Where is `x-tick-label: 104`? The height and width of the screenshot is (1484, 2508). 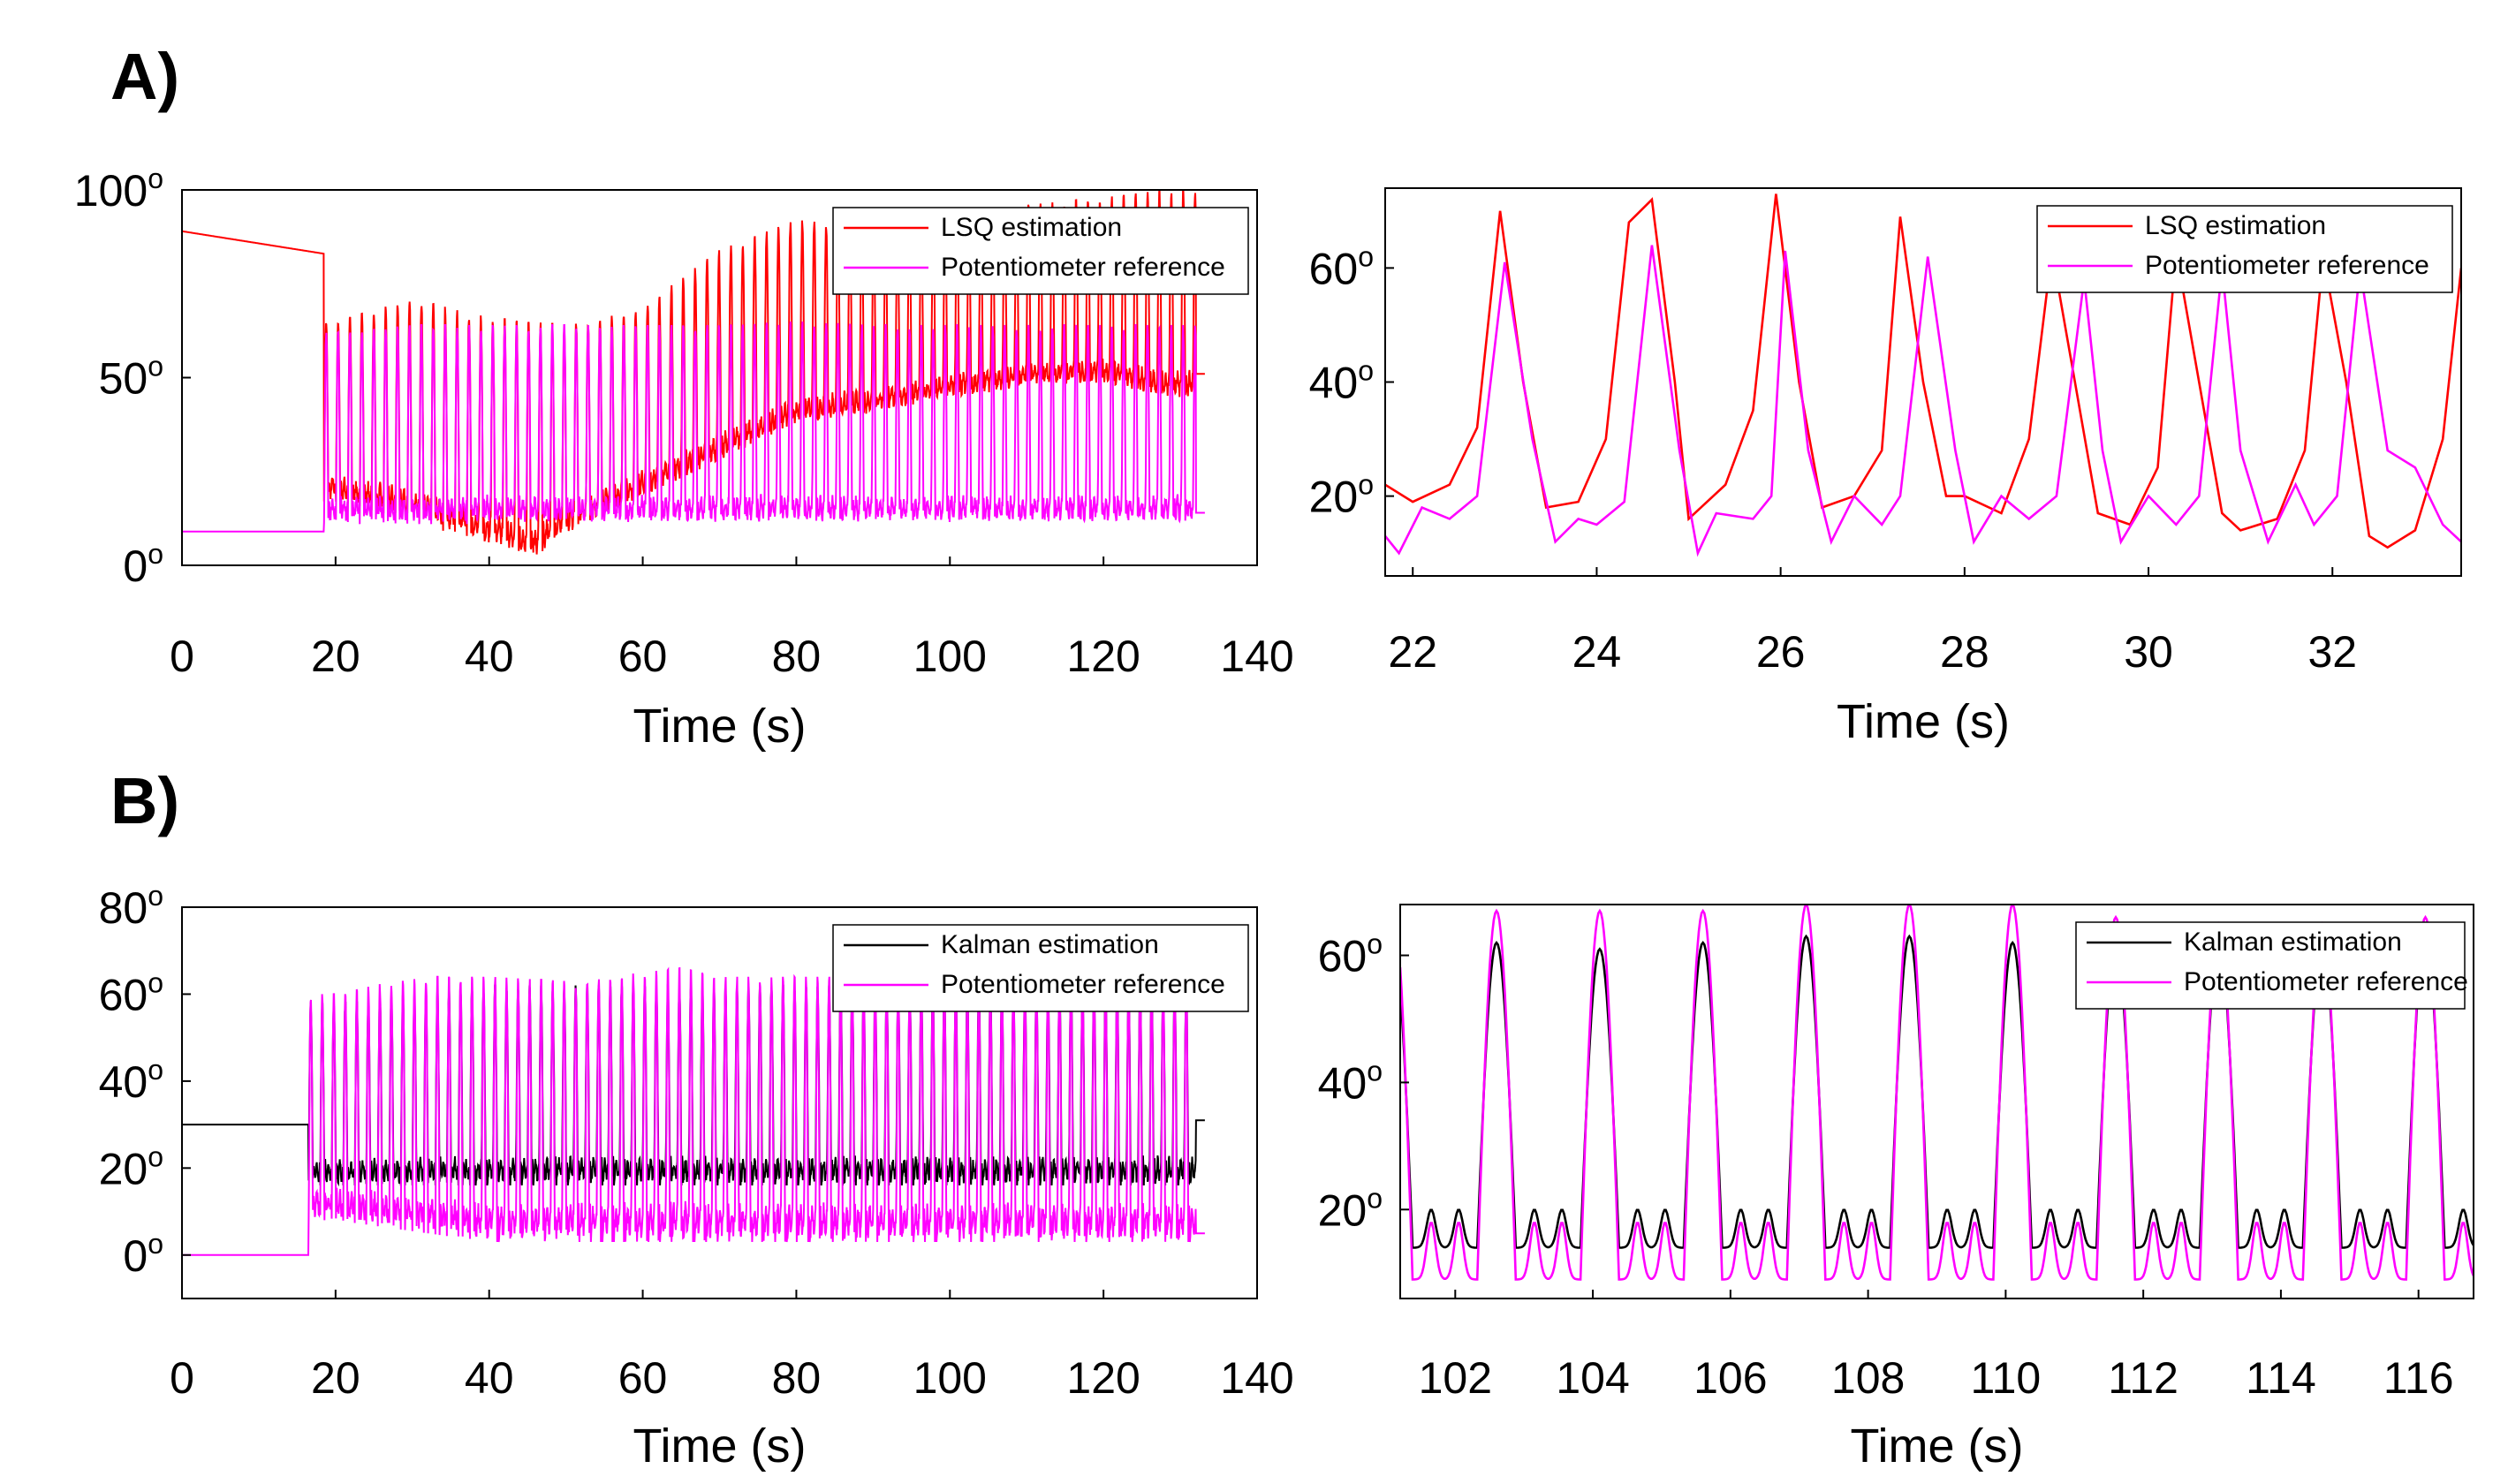
x-tick-label: 104 is located at coordinates (1592, 1378).